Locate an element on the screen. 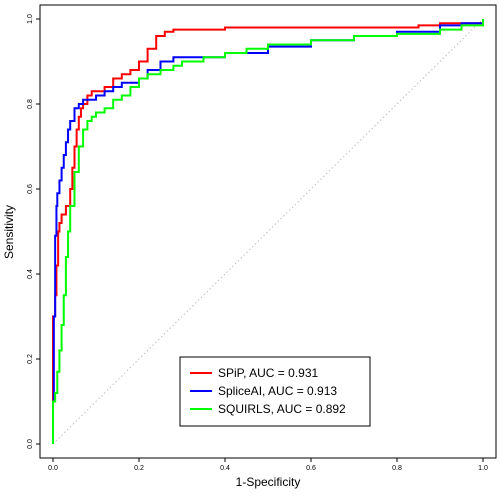 The image size is (500, 498). y-tick-label: 0.8 is located at coordinates (30, 104).